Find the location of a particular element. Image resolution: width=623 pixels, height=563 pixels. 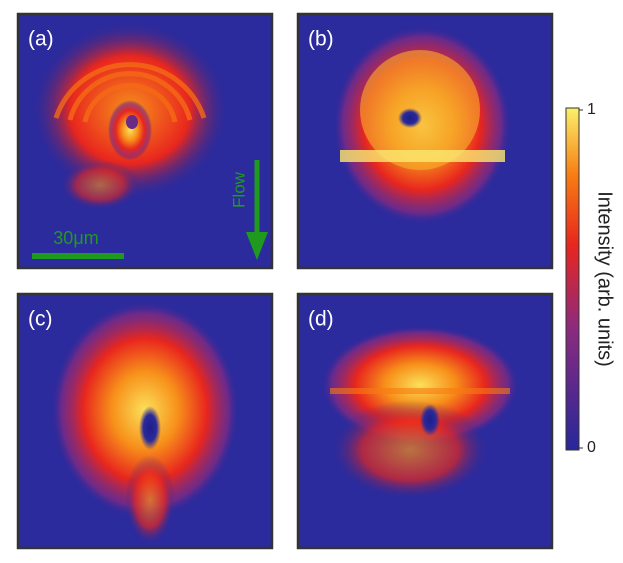

panel-label: (b) is located at coordinates (321, 39).